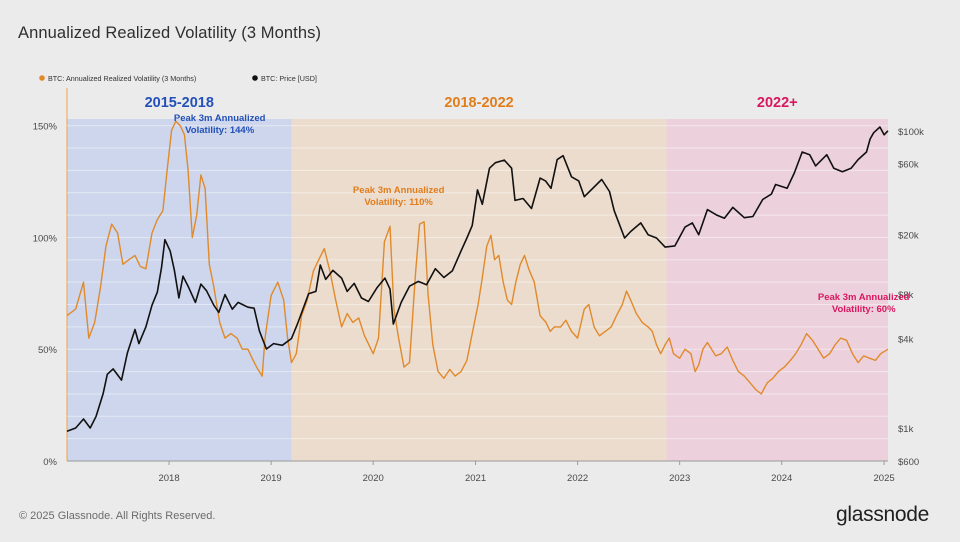  Describe the element at coordinates (373, 478) in the screenshot. I see `x-tick-label: 2020` at that location.